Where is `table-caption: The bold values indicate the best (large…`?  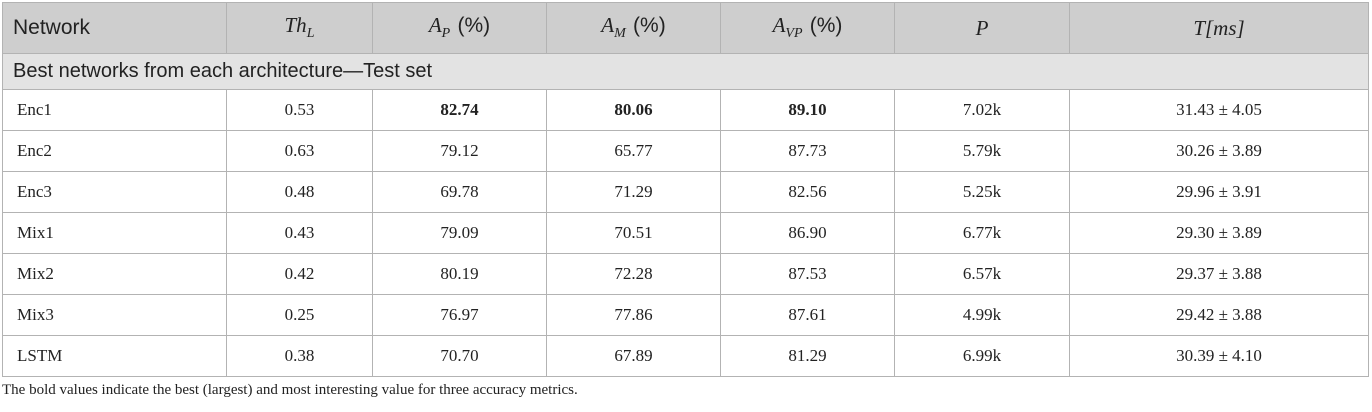
table-caption: The bold values indicate the best (large… is located at coordinates (290, 390).